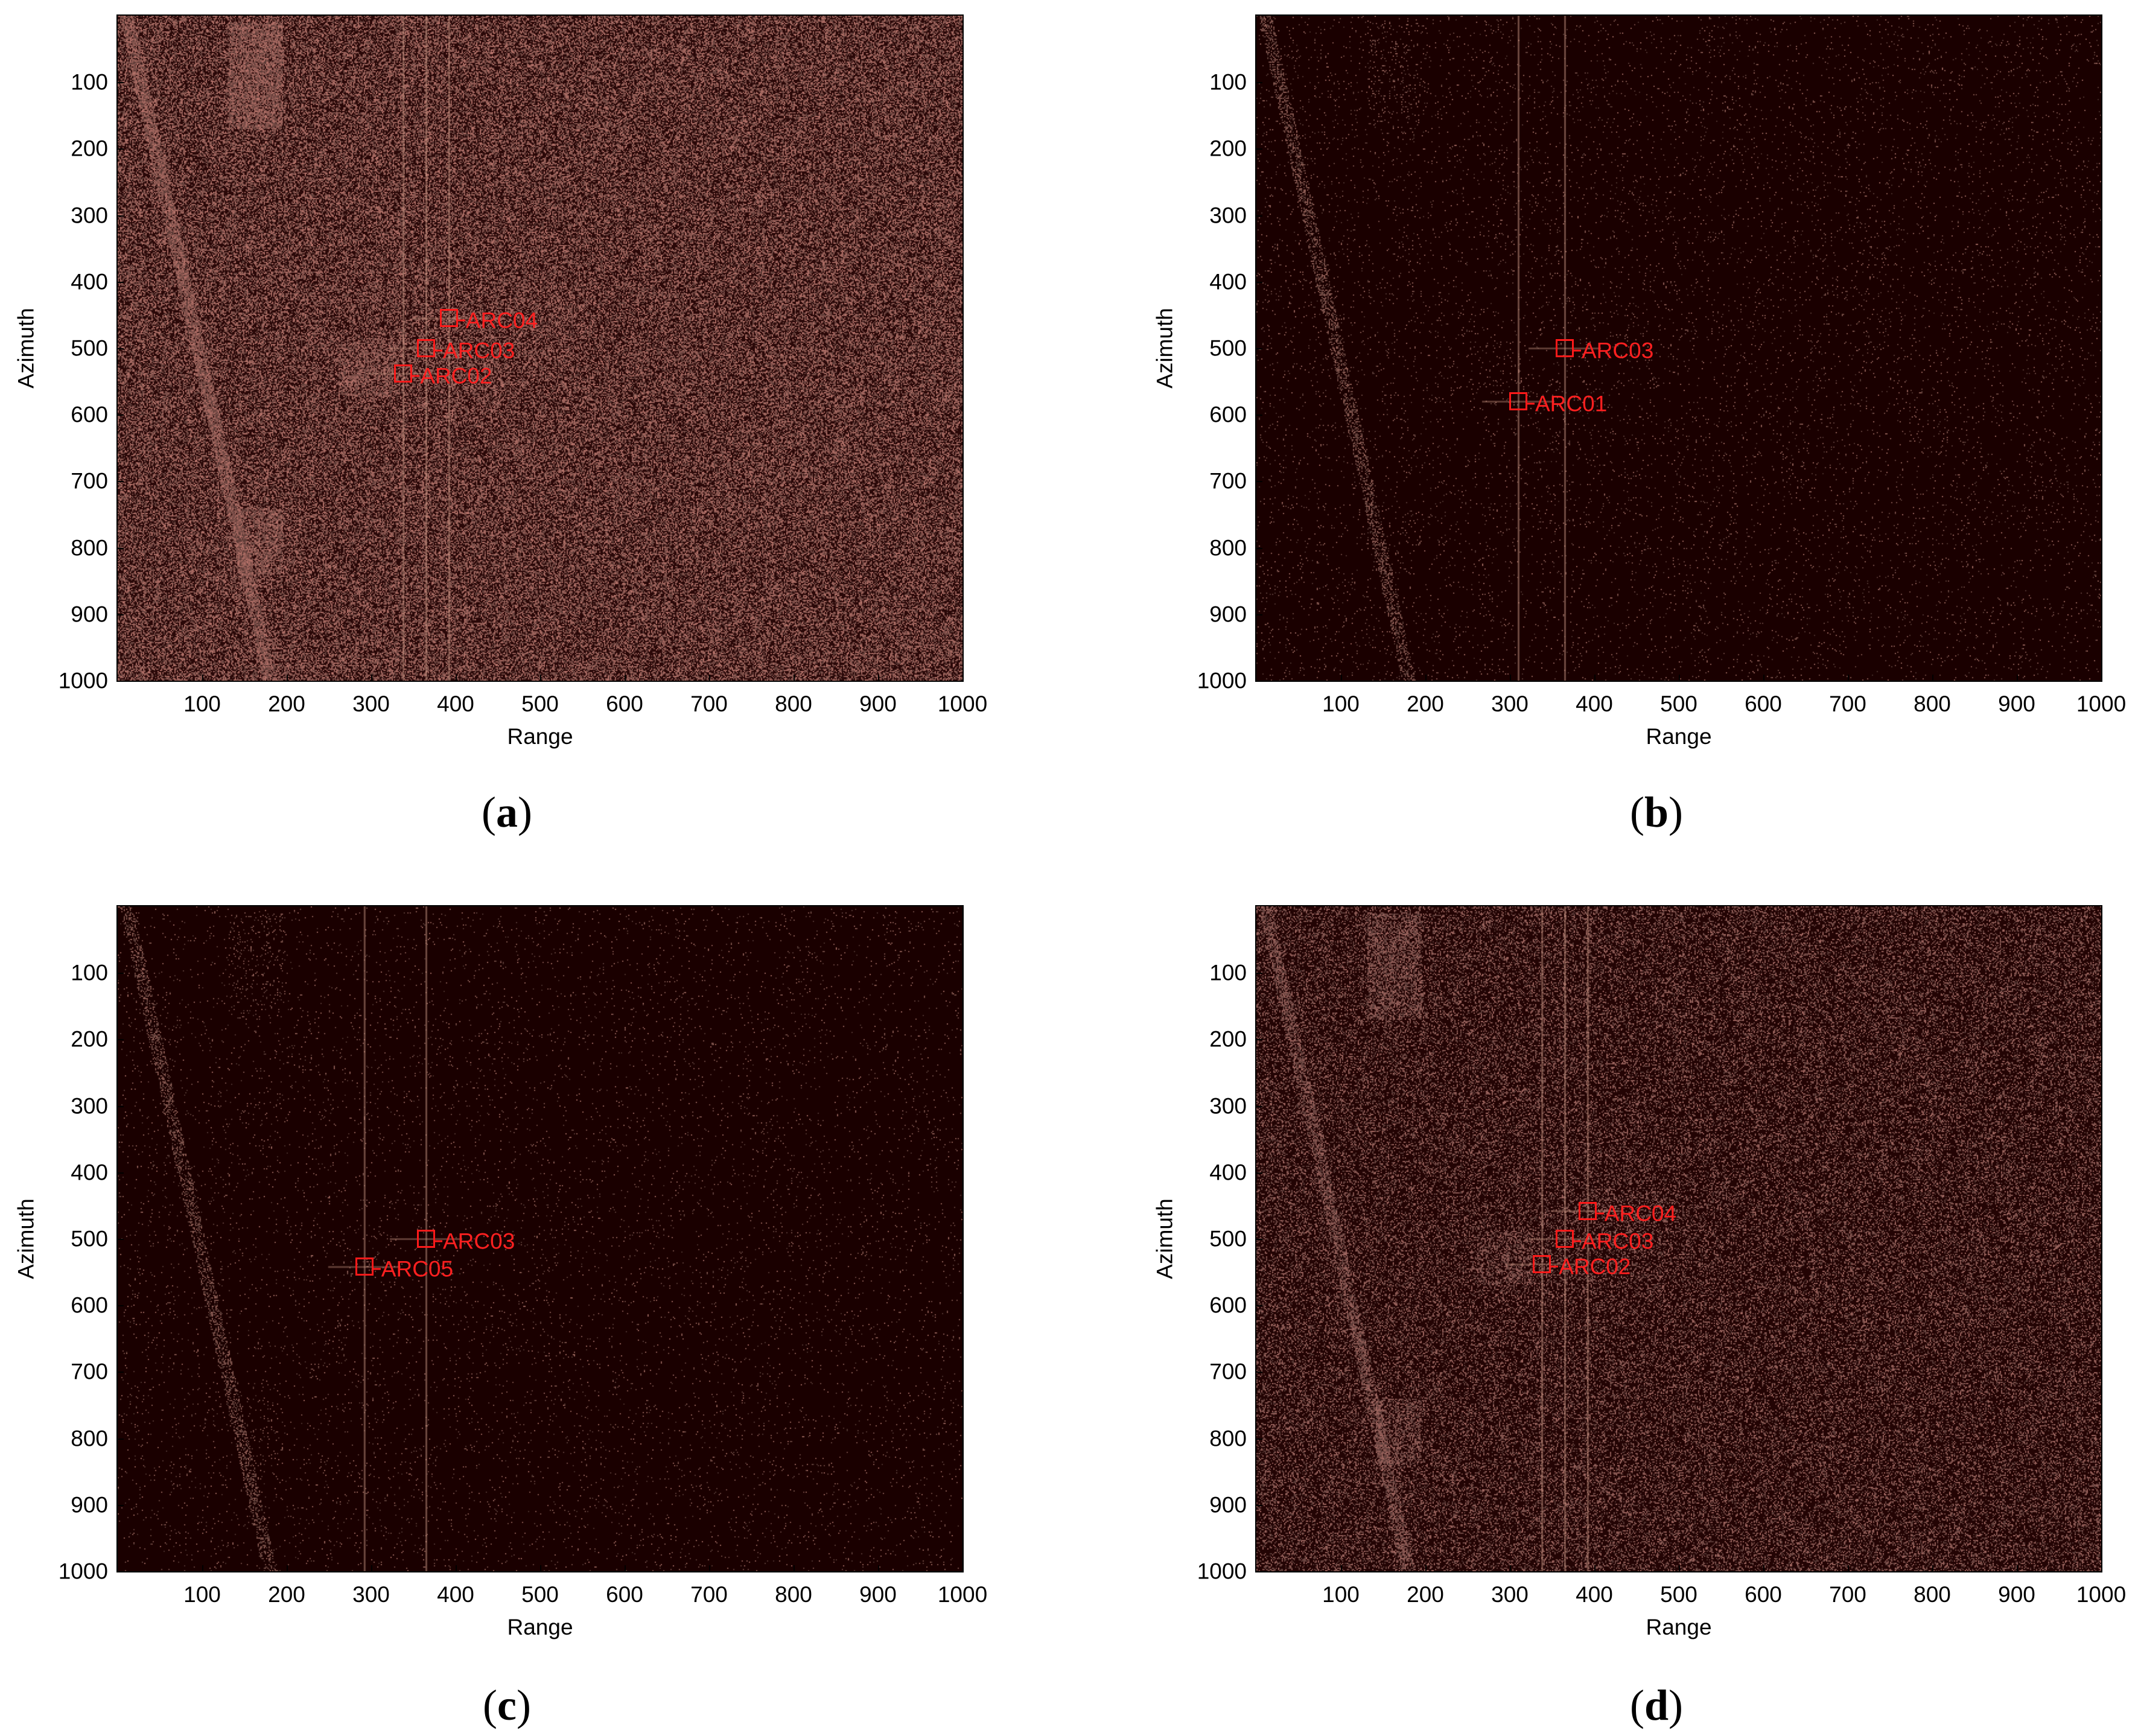 The height and width of the screenshot is (1736, 2138). I want to click on x-tick-label: 1000, so click(962, 1595).